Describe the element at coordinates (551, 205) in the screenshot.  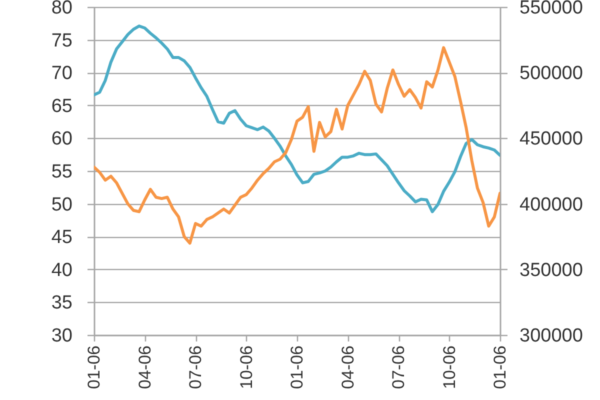
I see `y2-tick-label: 400000` at that location.